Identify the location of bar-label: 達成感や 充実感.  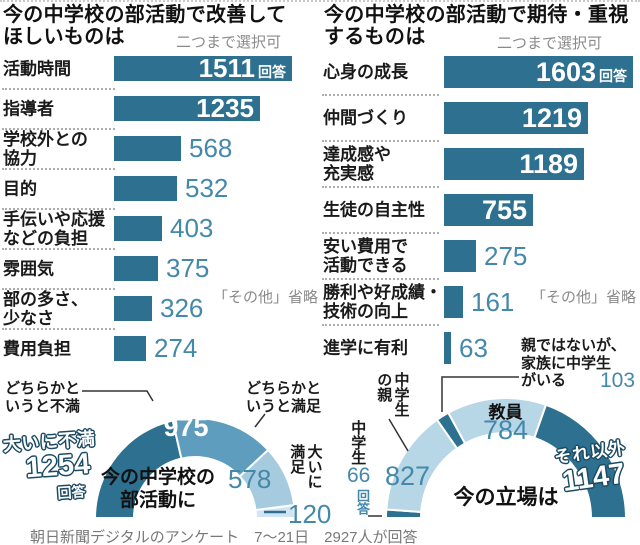
(357, 163).